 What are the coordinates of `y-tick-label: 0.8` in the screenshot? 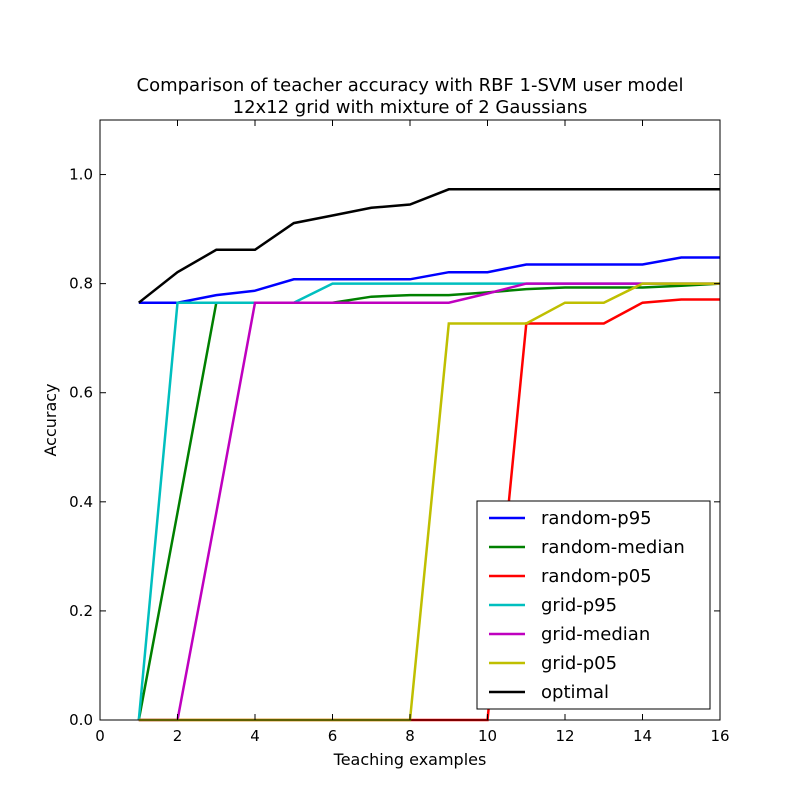 It's located at (81, 284).